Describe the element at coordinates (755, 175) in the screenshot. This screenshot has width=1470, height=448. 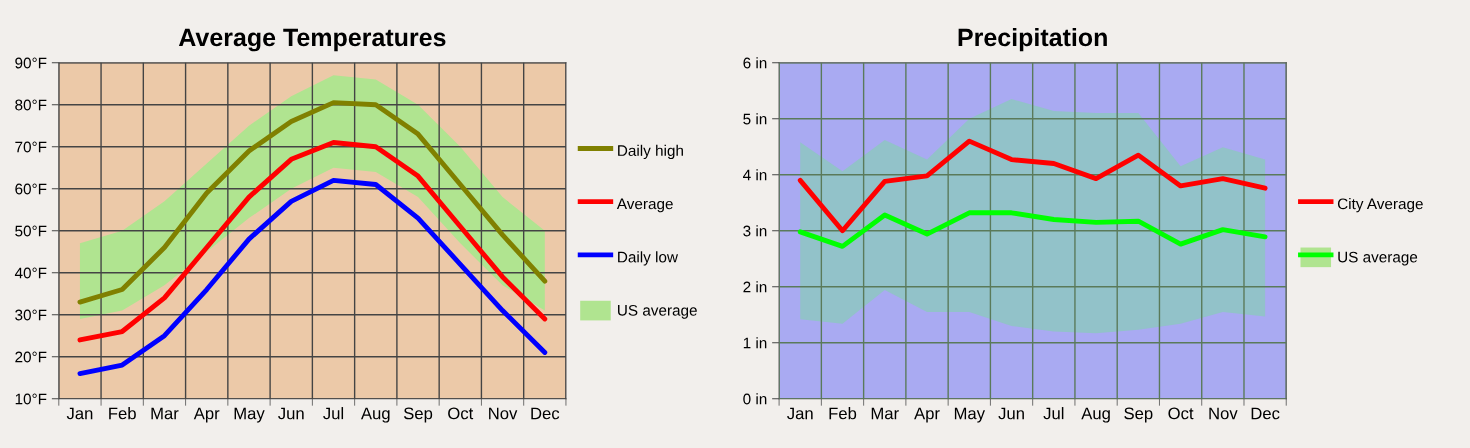
I see `y-tick-label: 4 in` at that location.